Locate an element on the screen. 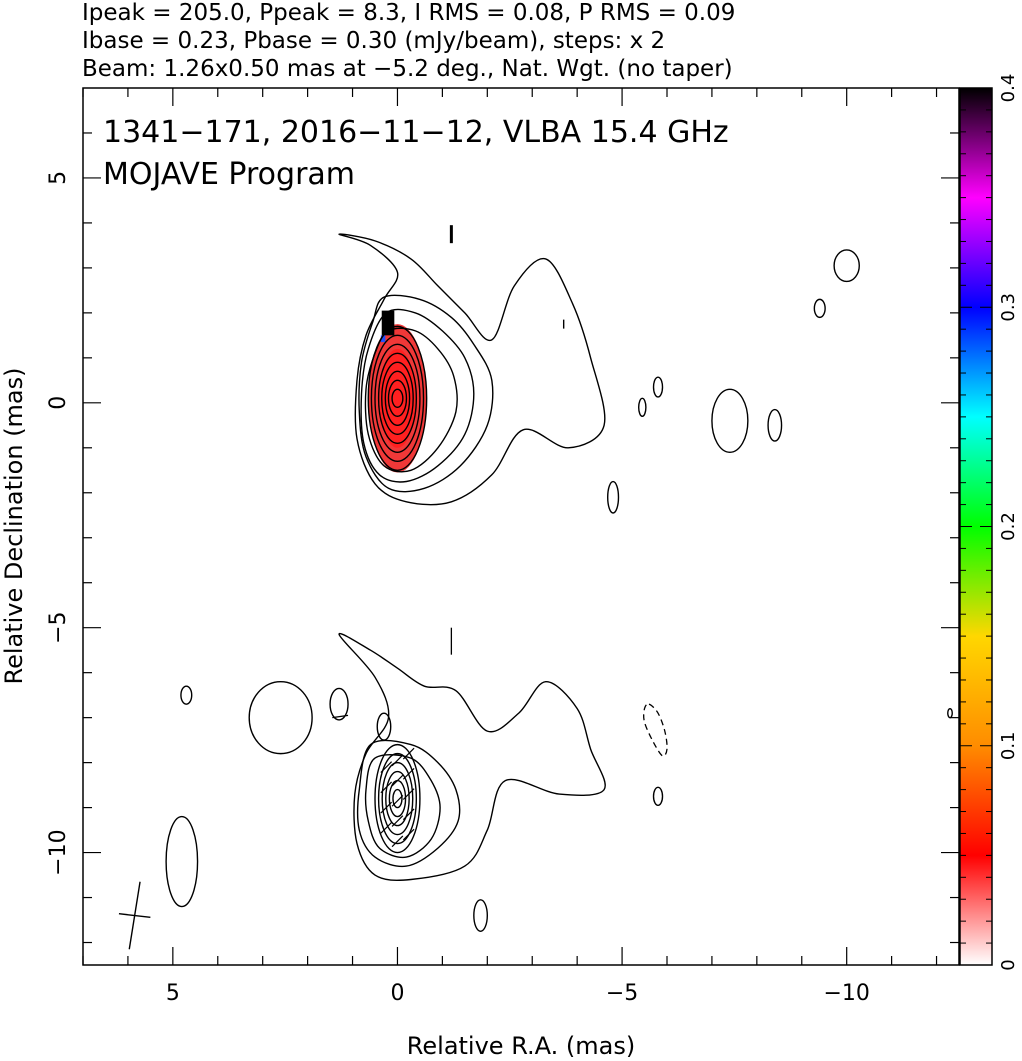 The height and width of the screenshot is (1061, 1022). x-tick-label: 5 is located at coordinates (173, 993).